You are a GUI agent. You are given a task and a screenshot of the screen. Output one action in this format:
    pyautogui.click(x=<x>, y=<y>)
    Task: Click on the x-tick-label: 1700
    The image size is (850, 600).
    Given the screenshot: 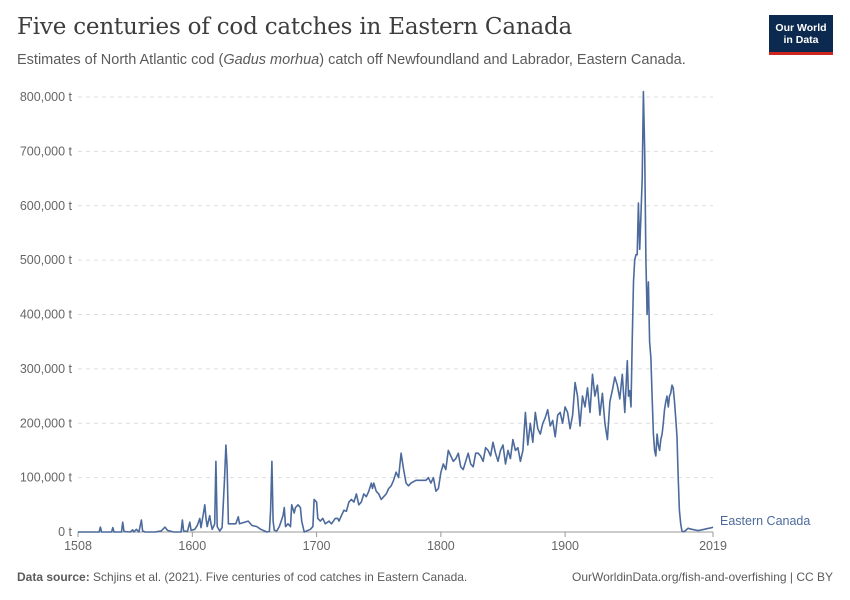 What is the action you would take?
    pyautogui.click(x=317, y=546)
    